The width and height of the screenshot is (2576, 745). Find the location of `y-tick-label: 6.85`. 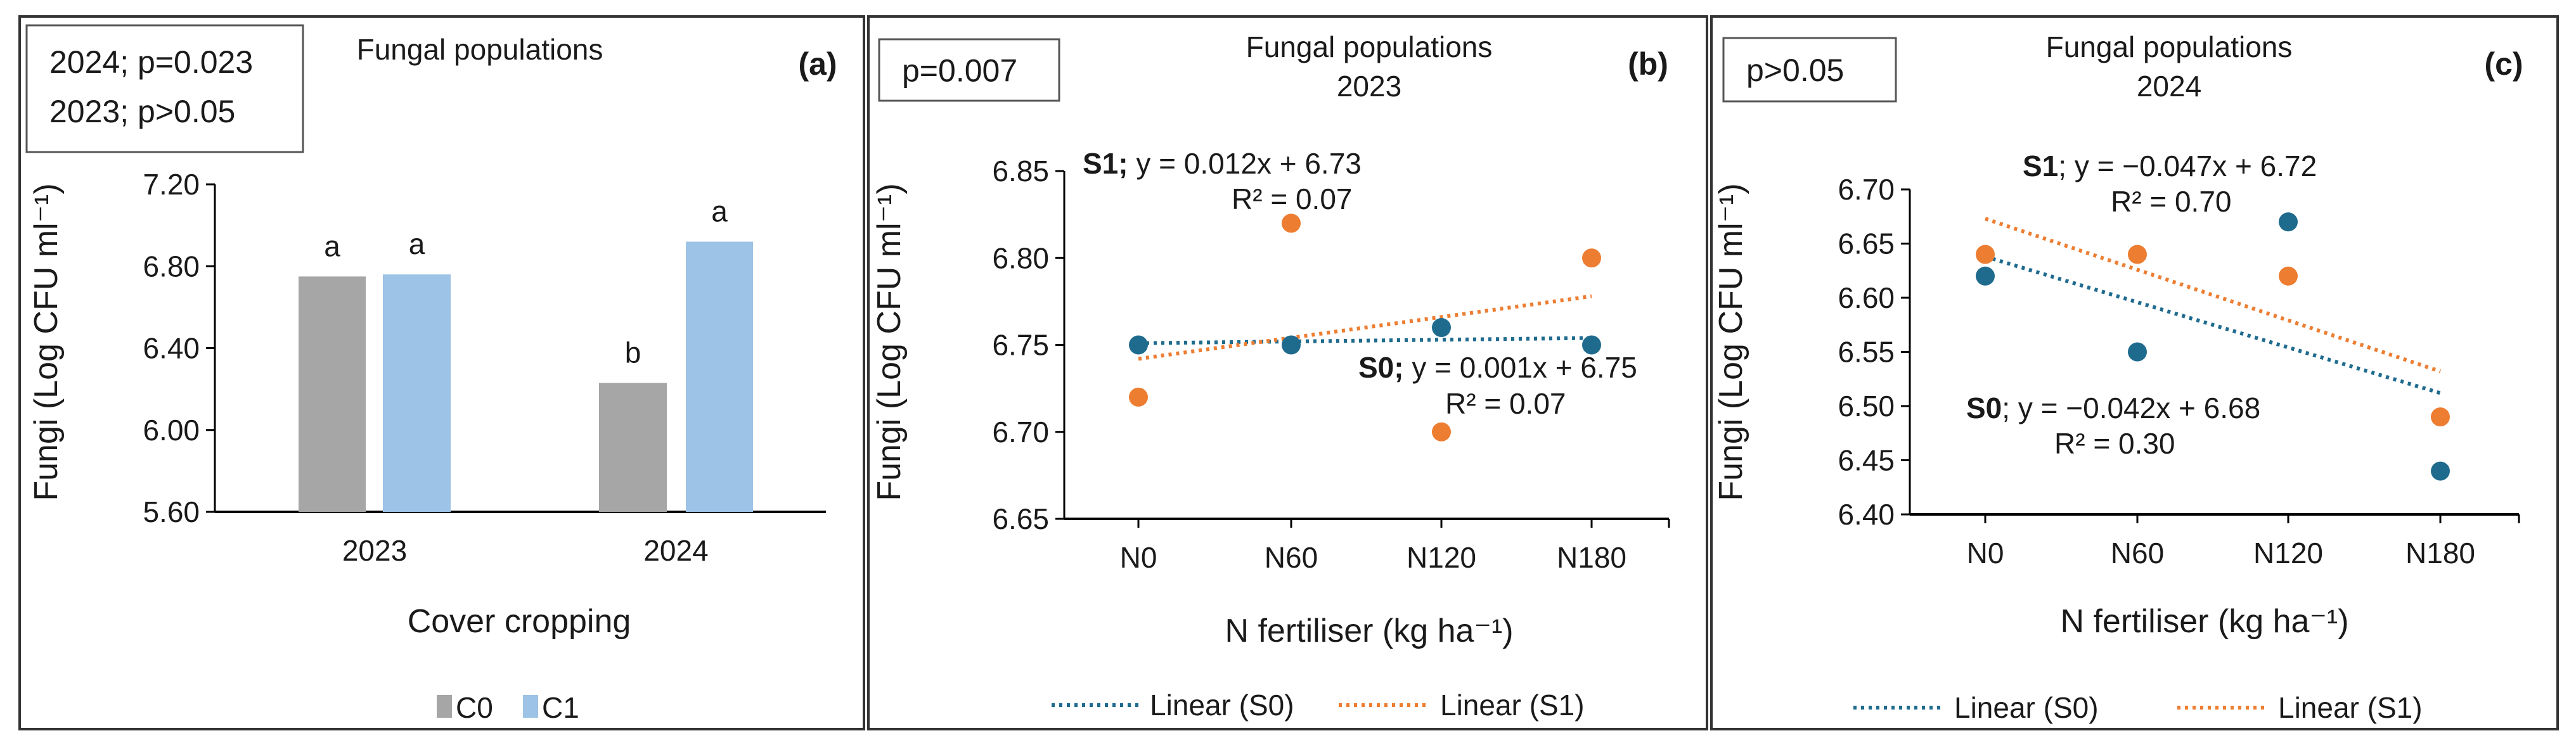

y-tick-label: 6.85 is located at coordinates (1020, 171).